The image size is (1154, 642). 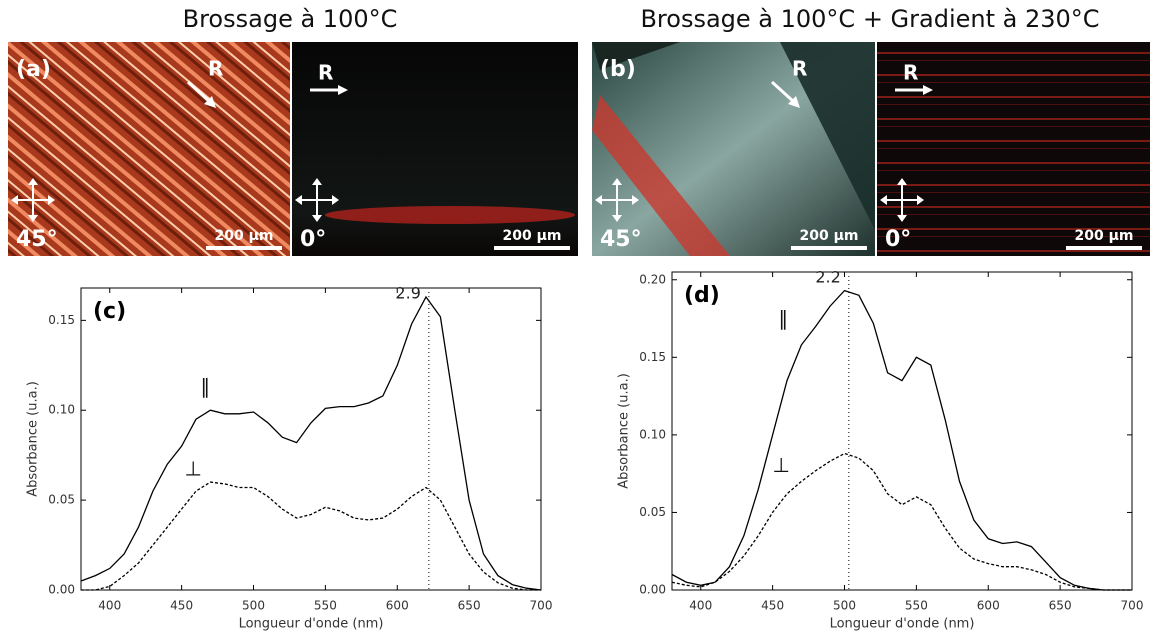 What do you see at coordinates (652, 279) in the screenshot?
I see `y-tick-label: 0.20` at bounding box center [652, 279].